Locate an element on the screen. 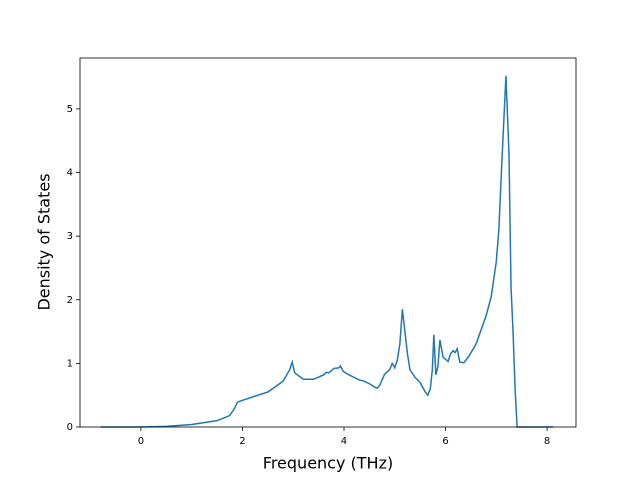 The image size is (640, 484). y-tick-label: 4 is located at coordinates (70, 173).